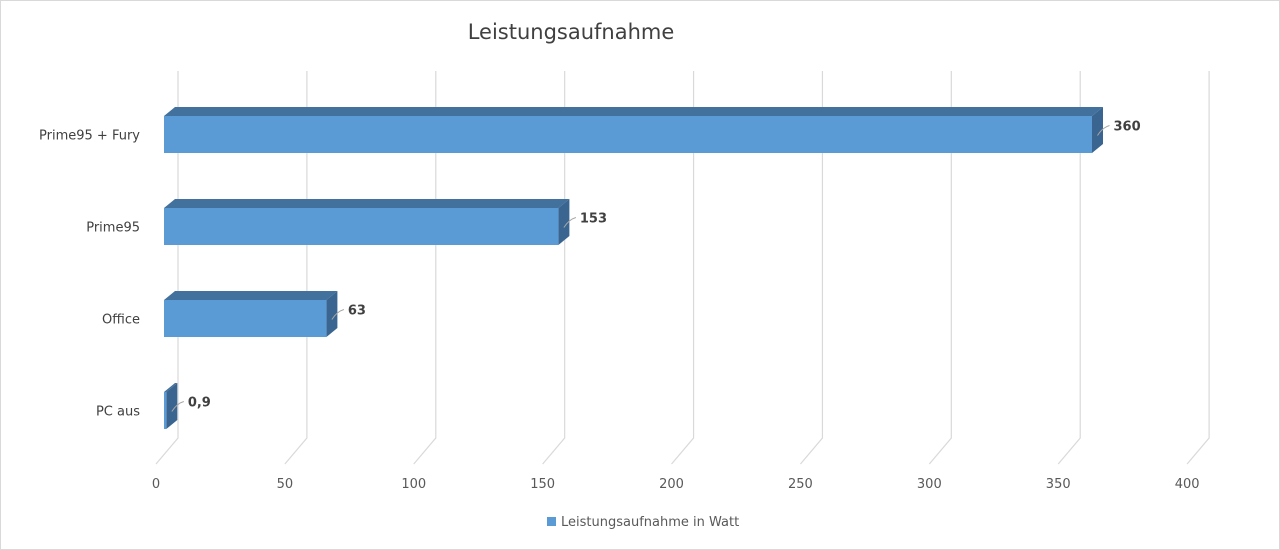  I want to click on category-label: Prime95 + Fury, so click(89, 136).